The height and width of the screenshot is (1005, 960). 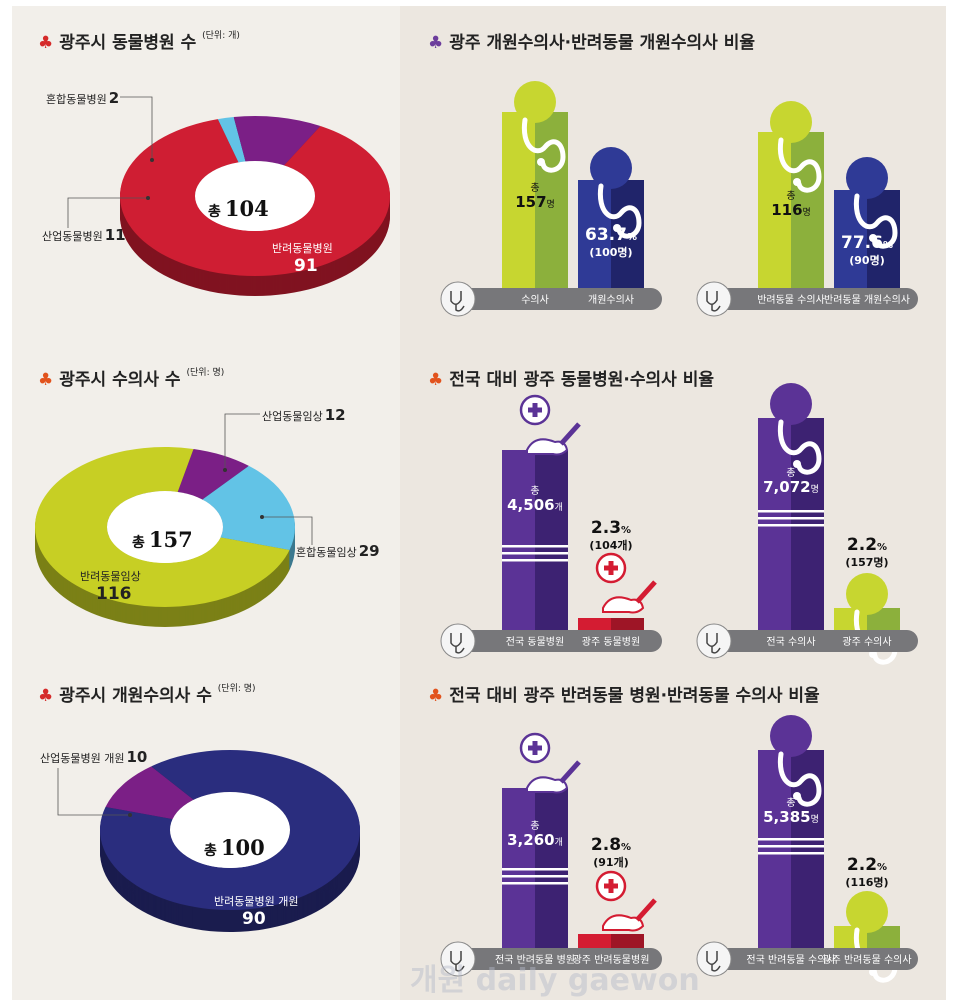 What do you see at coordinates (867, 594) in the screenshot?
I see `section2-panel_b-steth2-head` at bounding box center [867, 594].